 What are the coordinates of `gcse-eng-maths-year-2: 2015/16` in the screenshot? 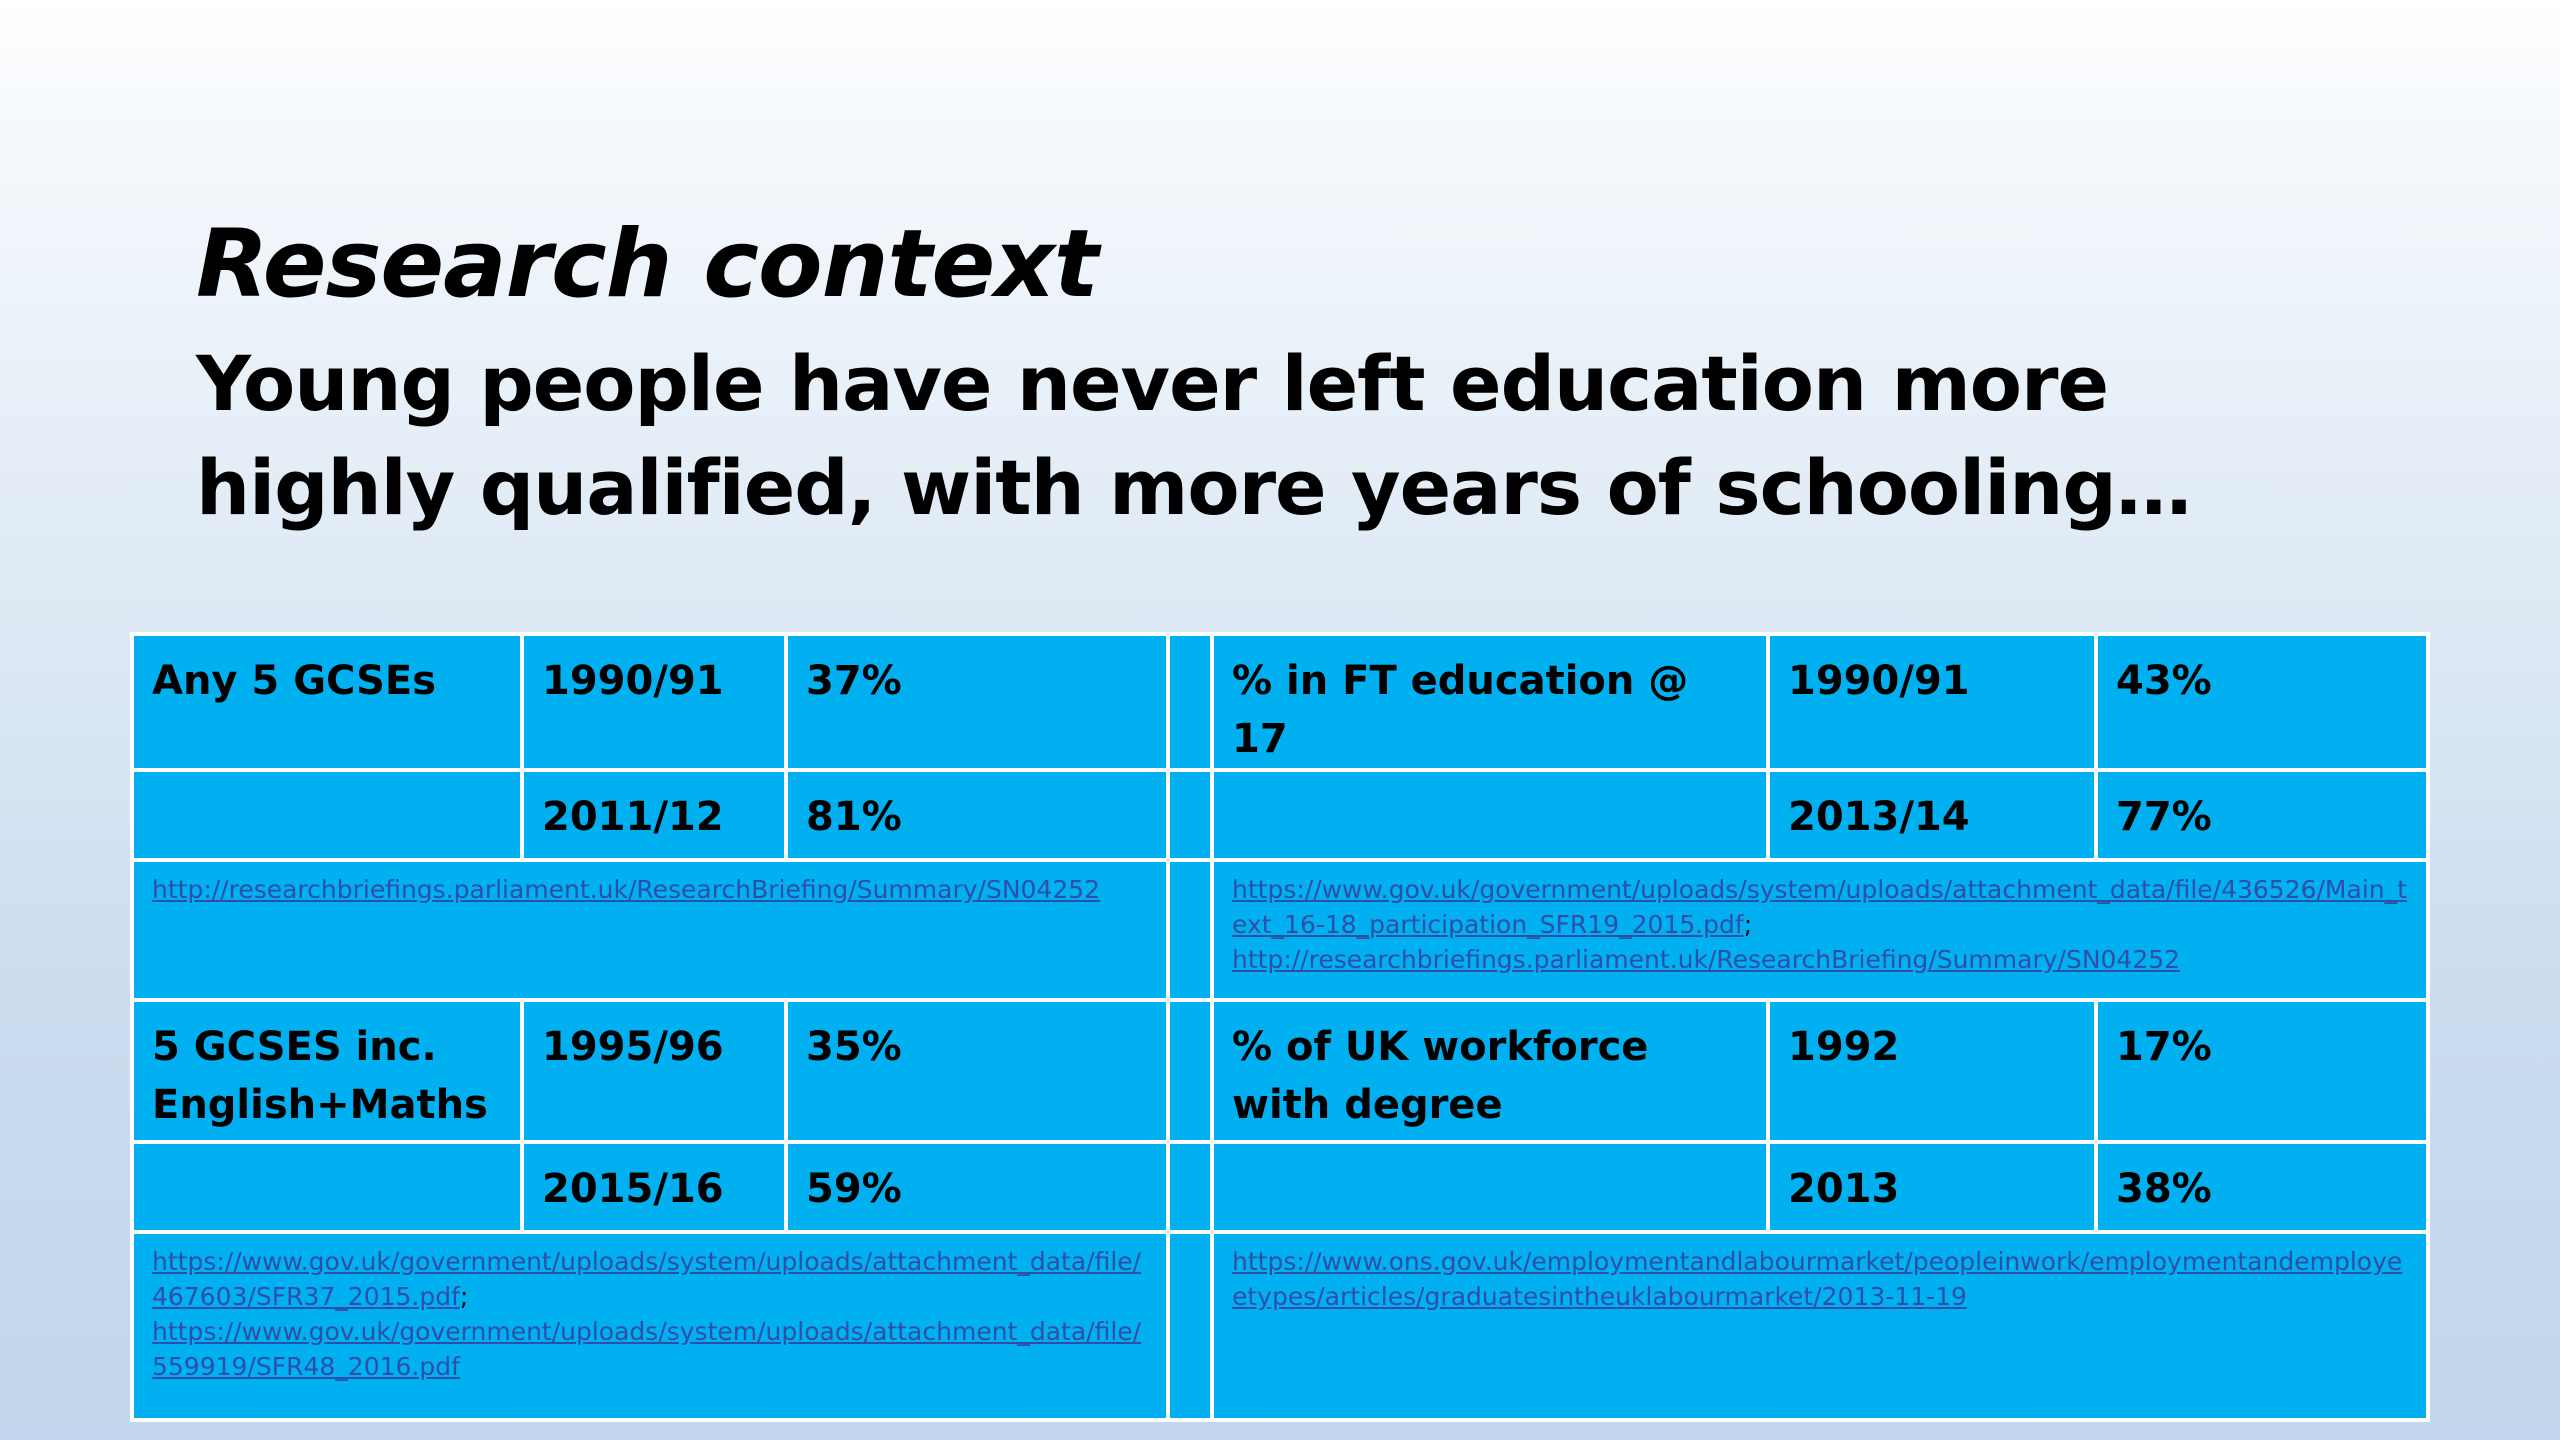 It's located at (654, 1187).